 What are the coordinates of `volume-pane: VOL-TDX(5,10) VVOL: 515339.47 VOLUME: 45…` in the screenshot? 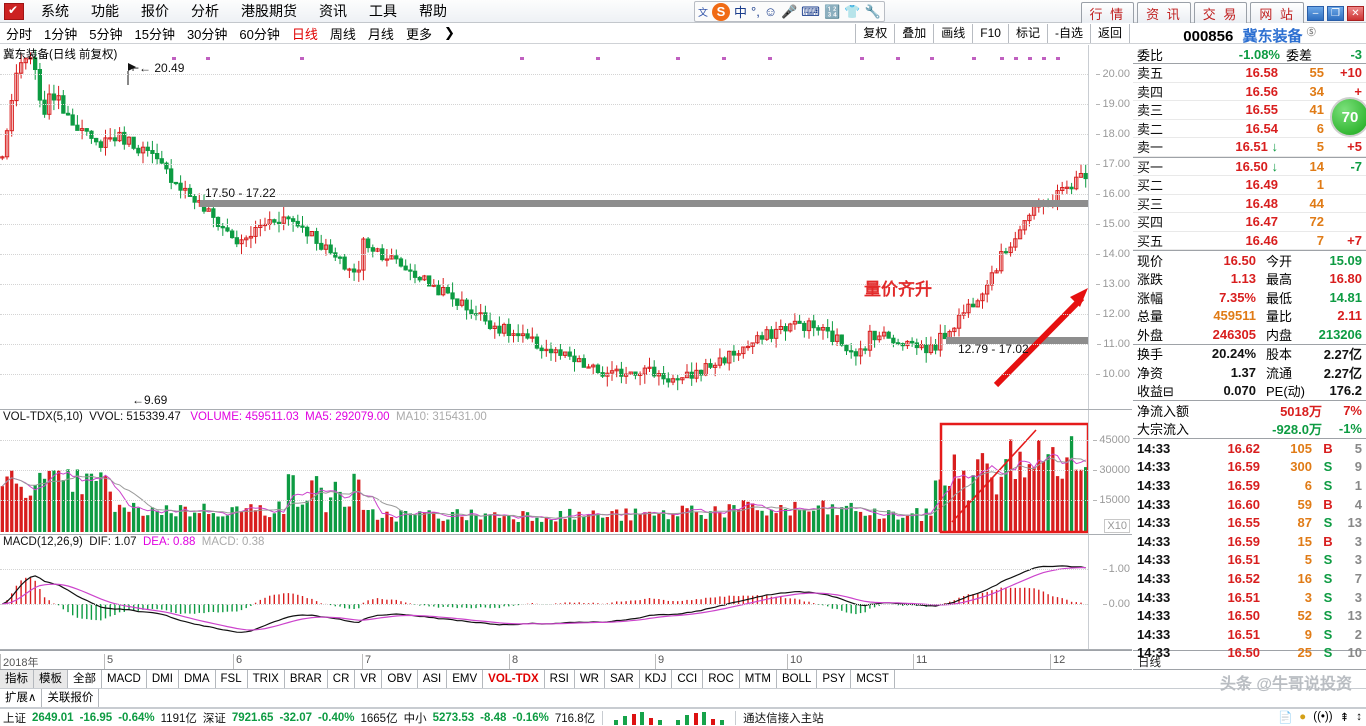 It's located at (566, 472).